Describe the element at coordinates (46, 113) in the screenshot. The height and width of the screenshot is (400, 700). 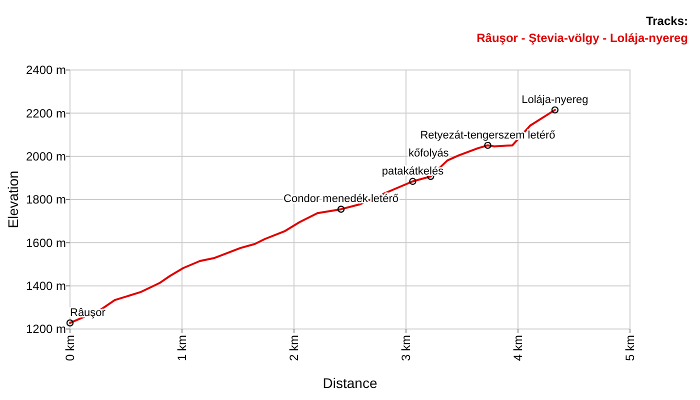
I see `y-tick-label: 2200 m` at that location.